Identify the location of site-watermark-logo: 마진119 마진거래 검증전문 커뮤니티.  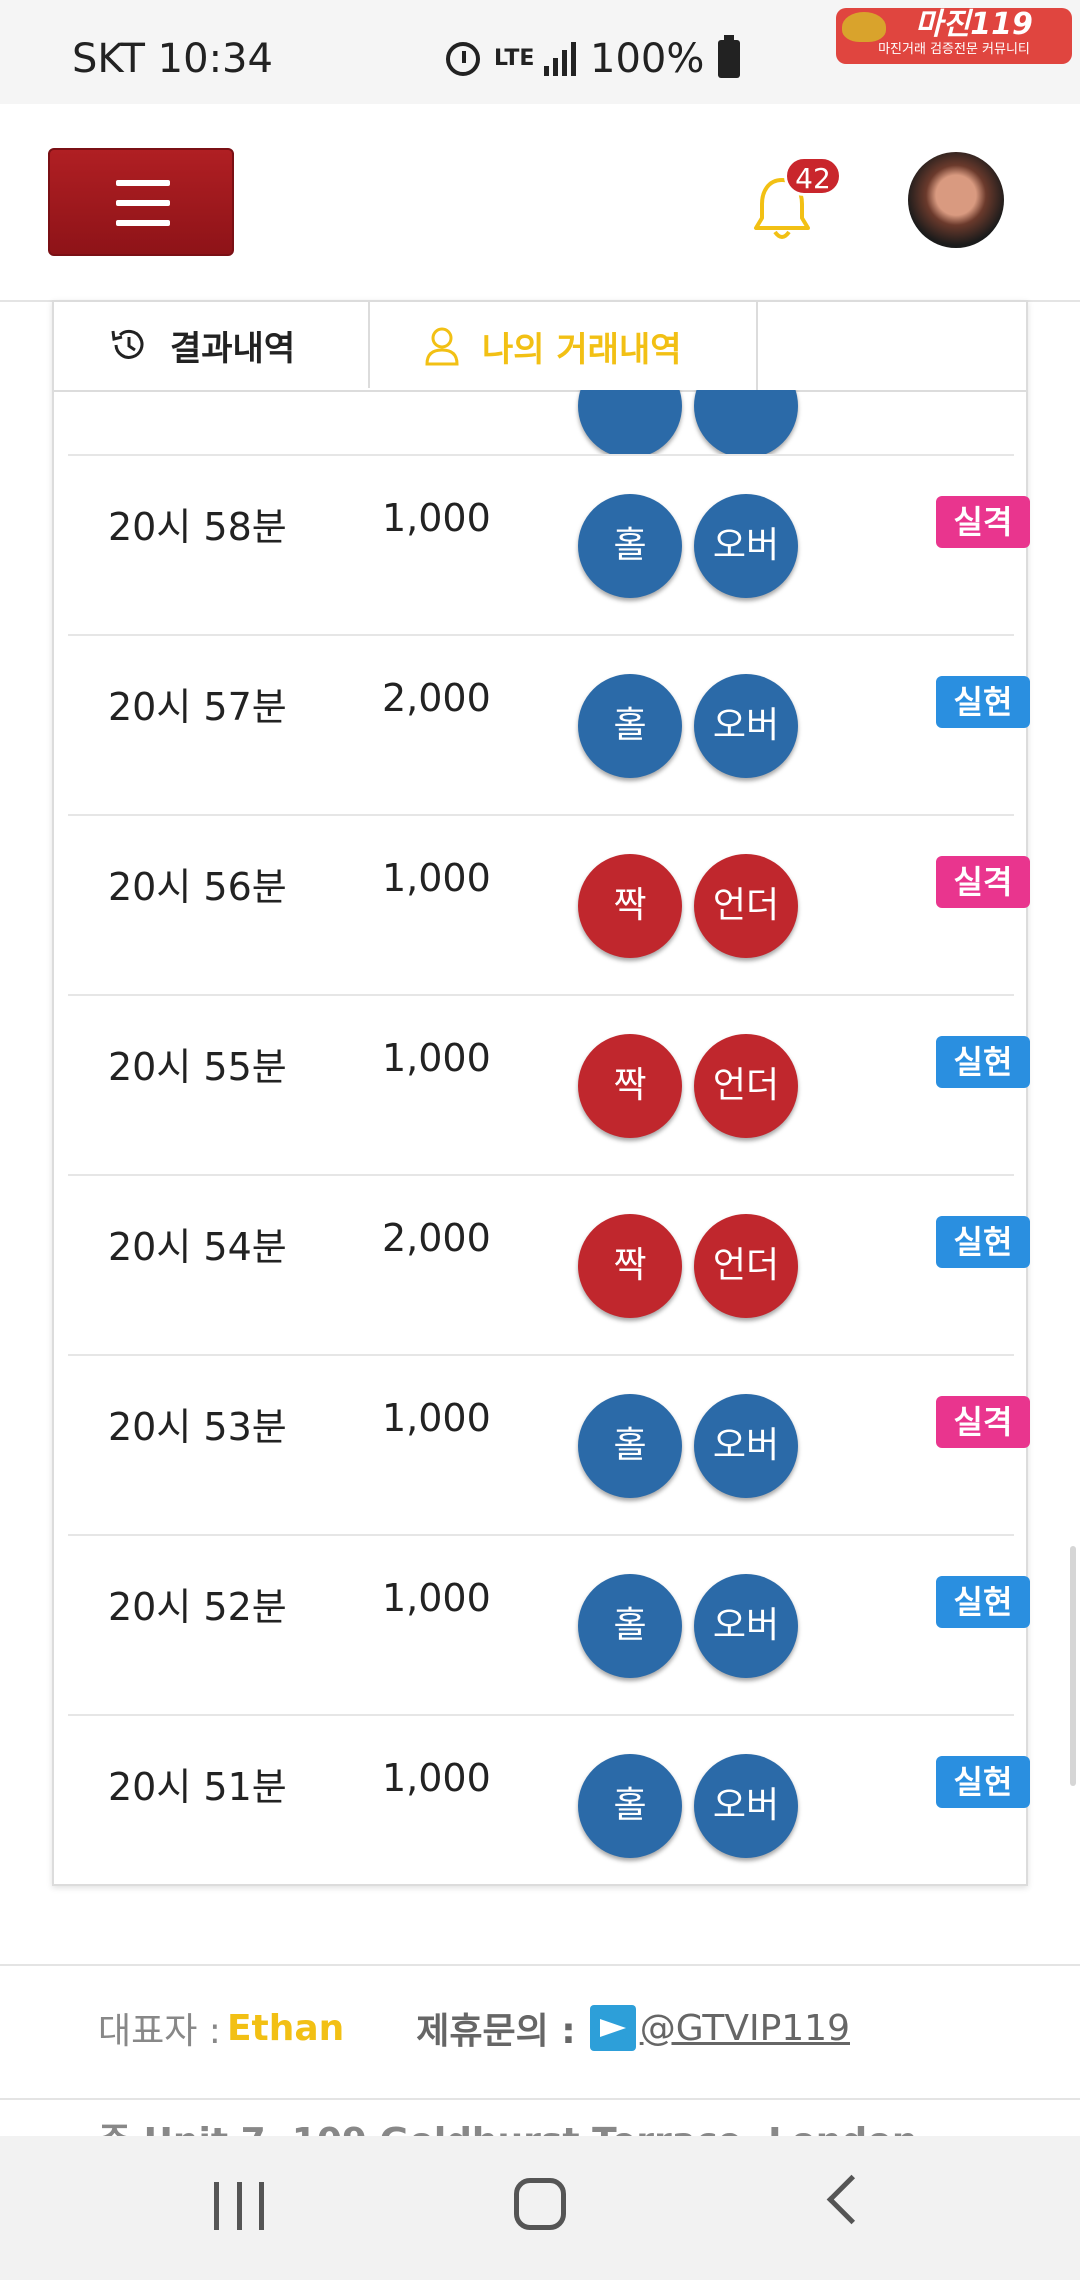
(954, 36).